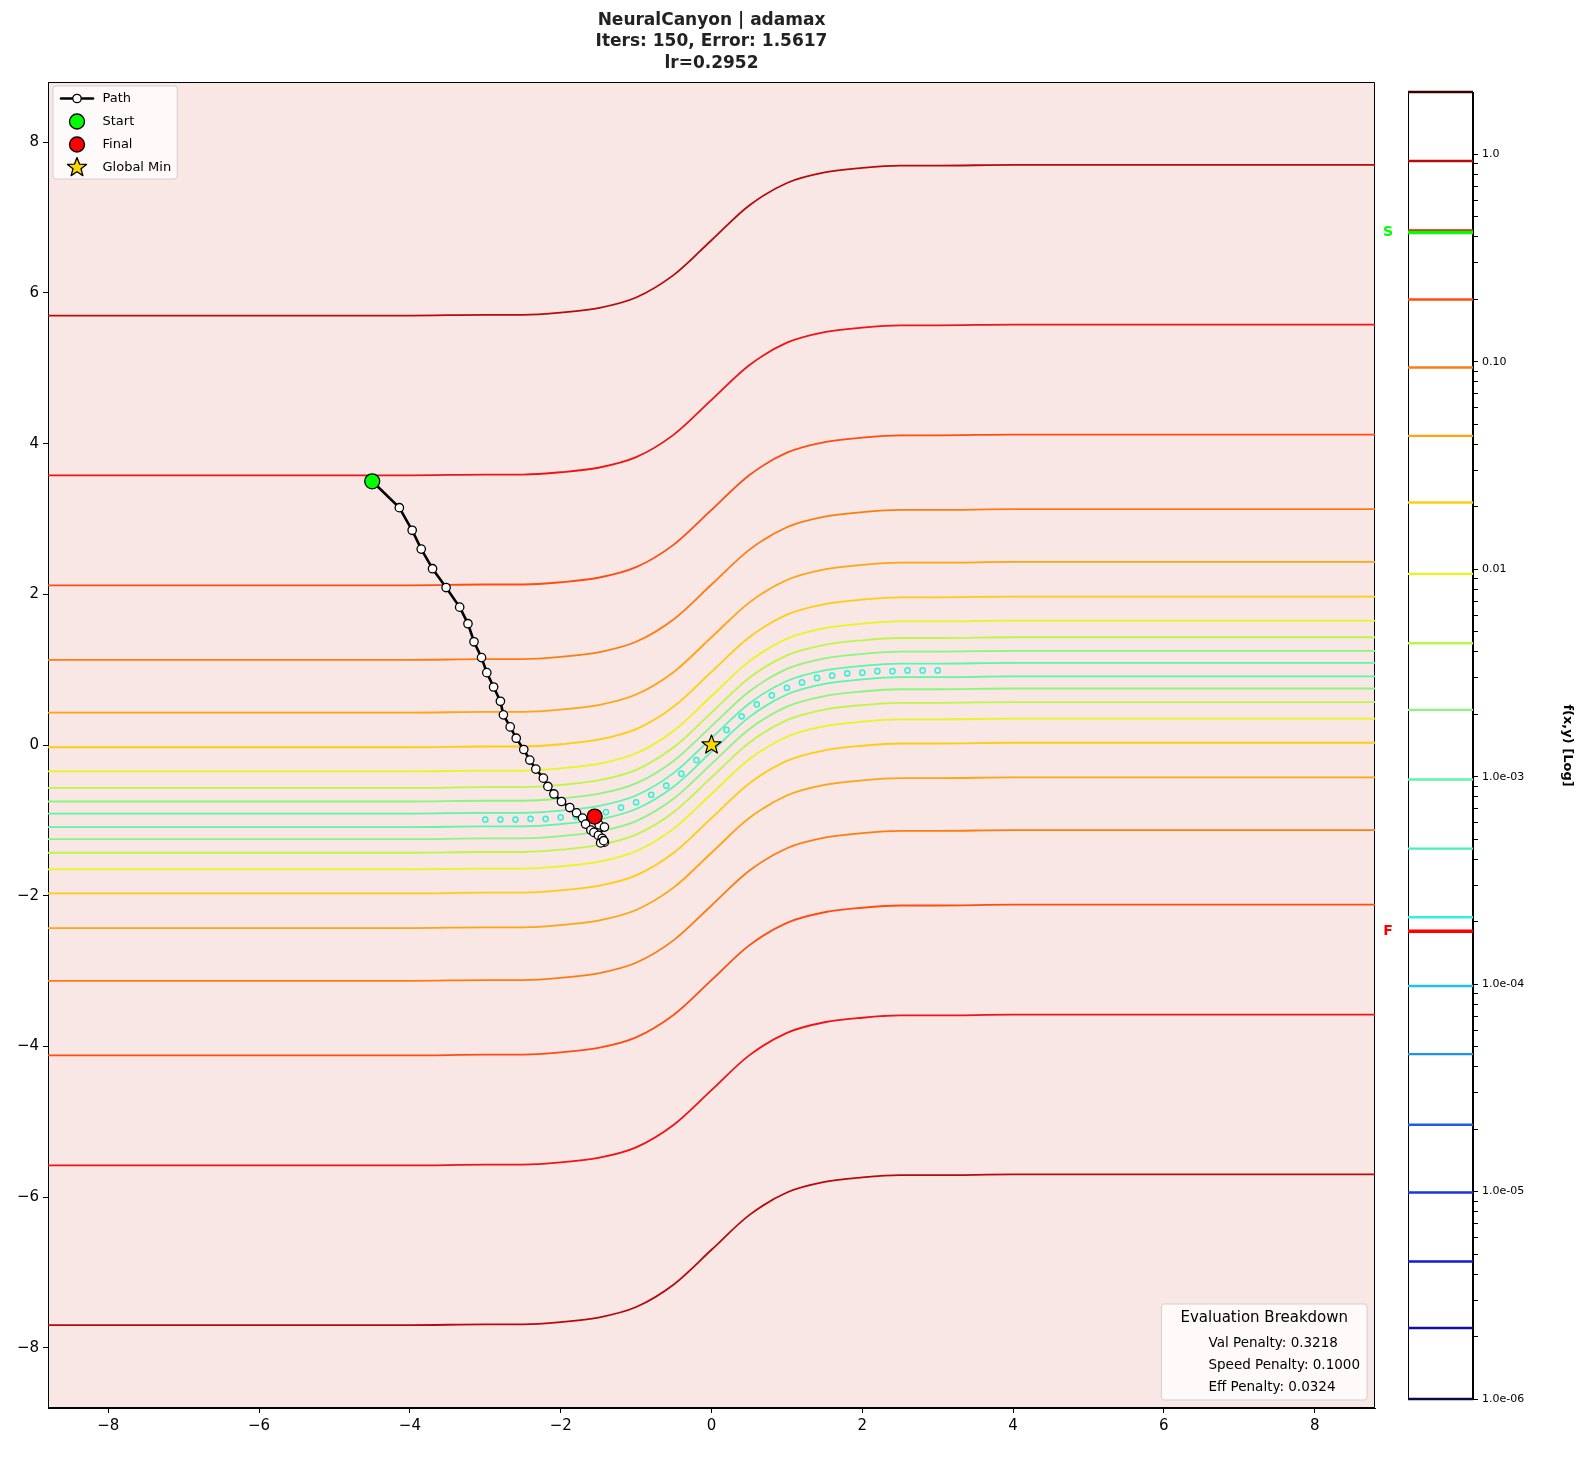 The image size is (1577, 1458). Describe the element at coordinates (27, 1195) in the screenshot. I see `y-tick-label: −6` at that location.